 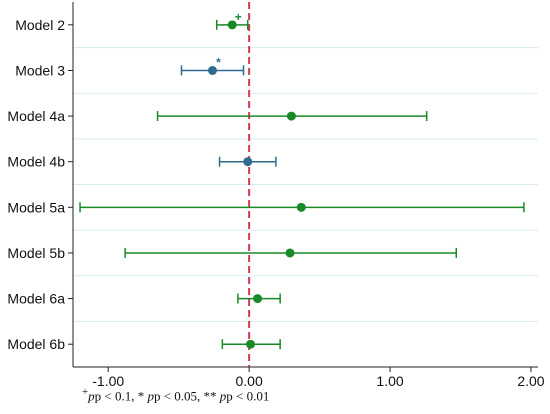 I want to click on footnote-text1: p < 0.1, *, so click(x=121, y=396).